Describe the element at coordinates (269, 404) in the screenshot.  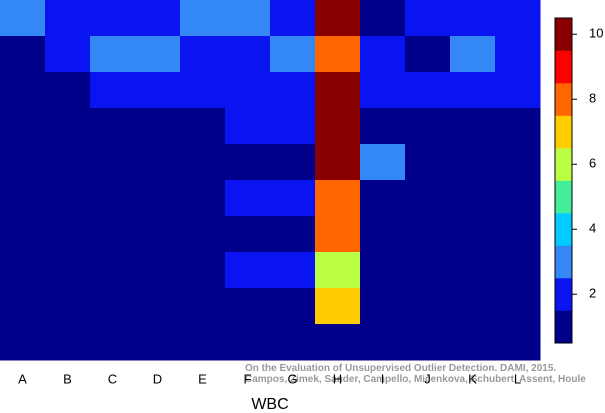
I see `x-axis-label: WBC` at that location.